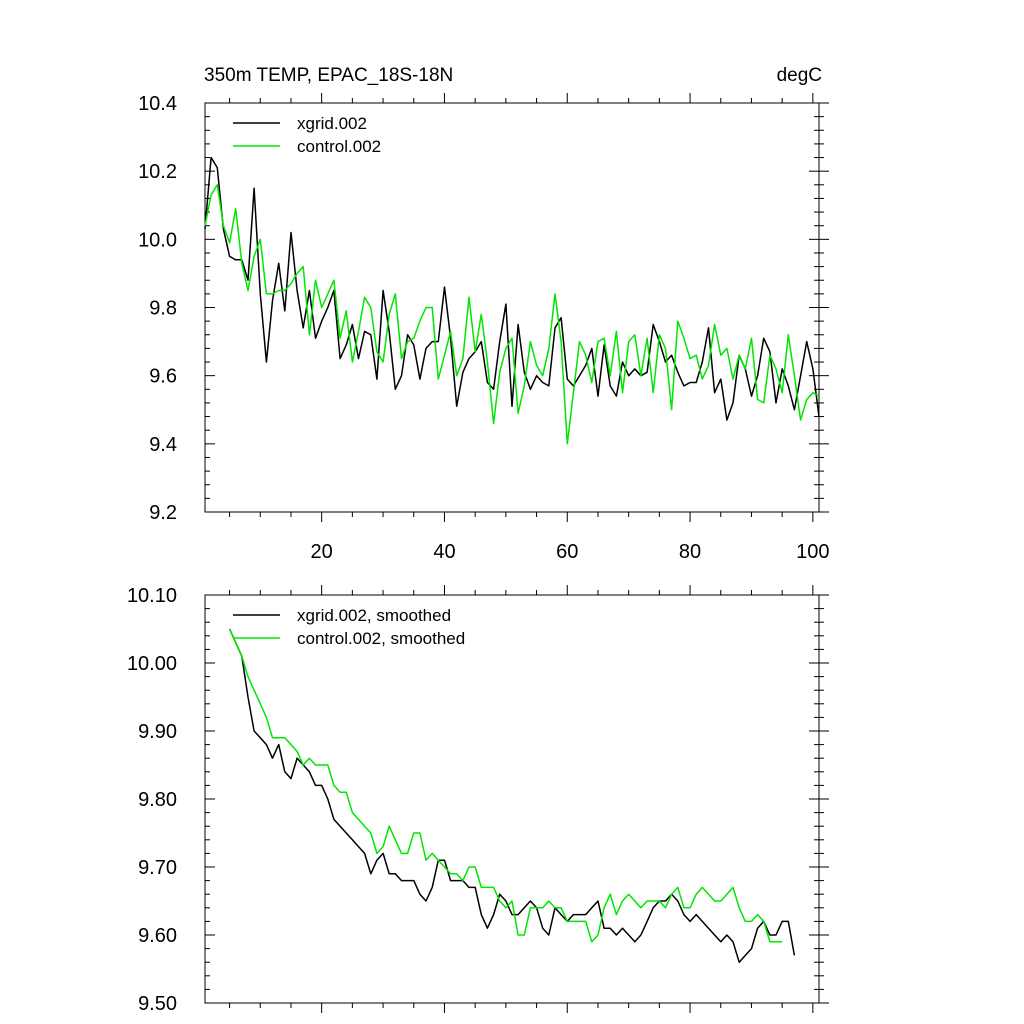 This screenshot has height=1024, width=1024. Describe the element at coordinates (157, 104) in the screenshot. I see `y-tick-label: 10.4` at that location.